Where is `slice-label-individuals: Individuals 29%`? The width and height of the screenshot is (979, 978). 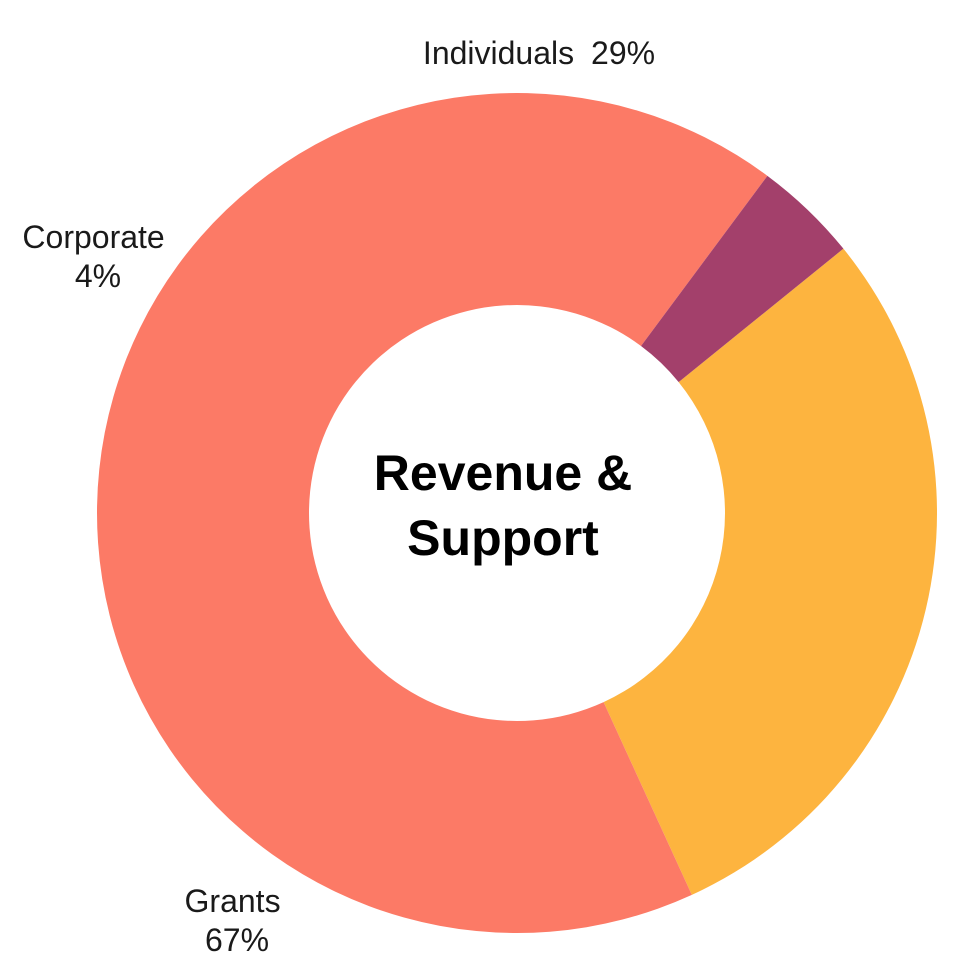 slice-label-individuals: Individuals 29% is located at coordinates (539, 53).